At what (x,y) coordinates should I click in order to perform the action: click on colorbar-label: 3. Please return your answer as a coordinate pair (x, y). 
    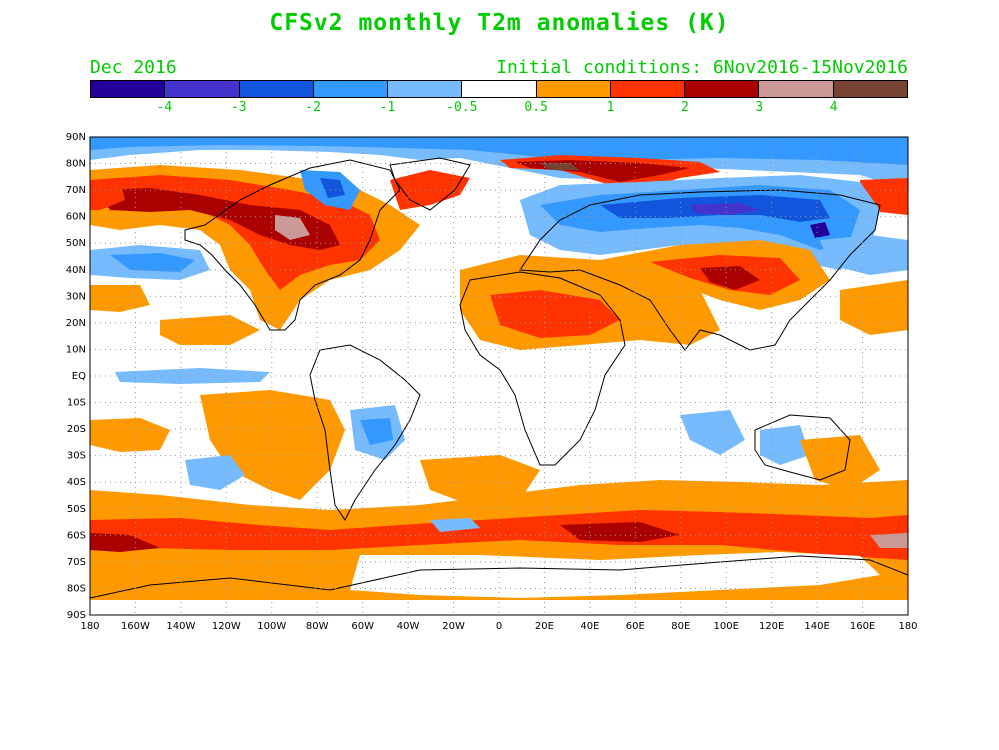
    Looking at the image, I should click on (759, 107).